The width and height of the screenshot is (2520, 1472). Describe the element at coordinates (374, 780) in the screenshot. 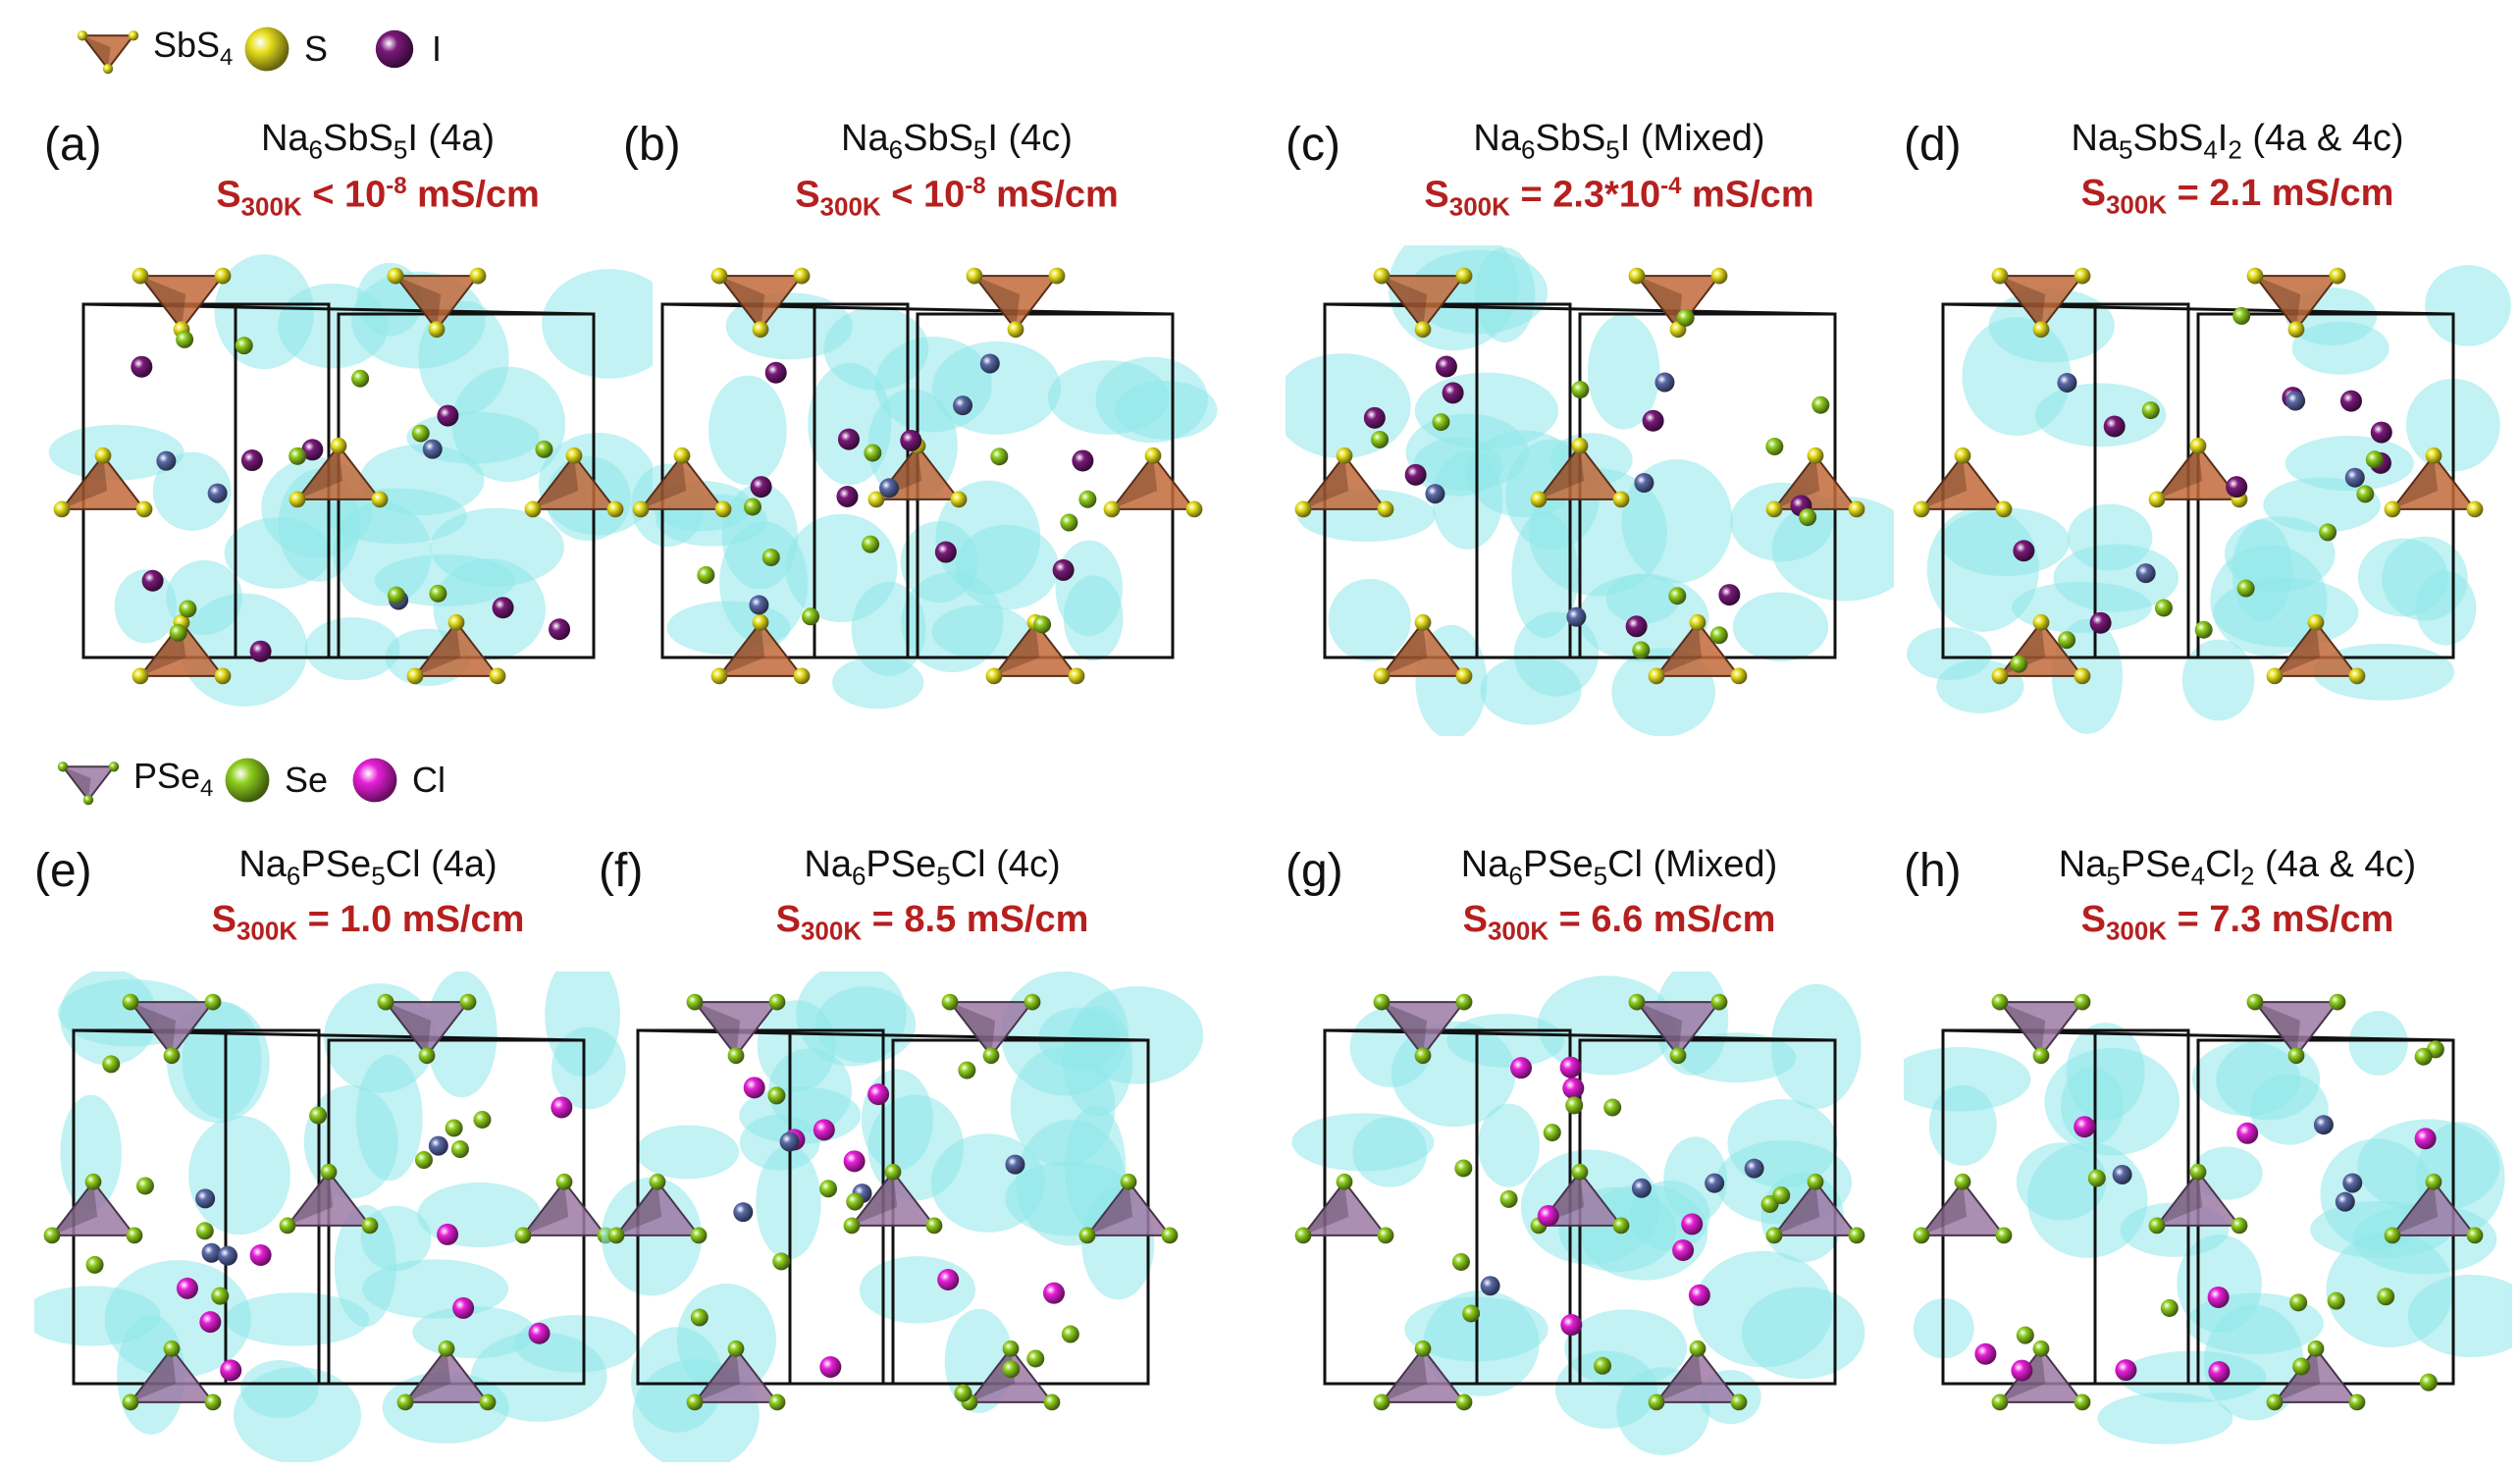

I see `legend-ball-magenta-icon` at that location.